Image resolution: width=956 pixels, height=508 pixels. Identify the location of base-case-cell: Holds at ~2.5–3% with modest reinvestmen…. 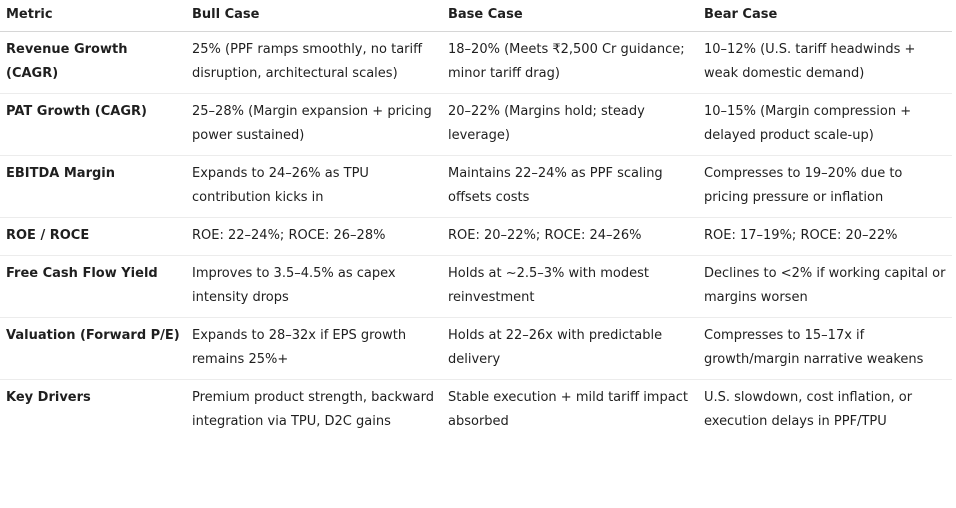
(570, 286).